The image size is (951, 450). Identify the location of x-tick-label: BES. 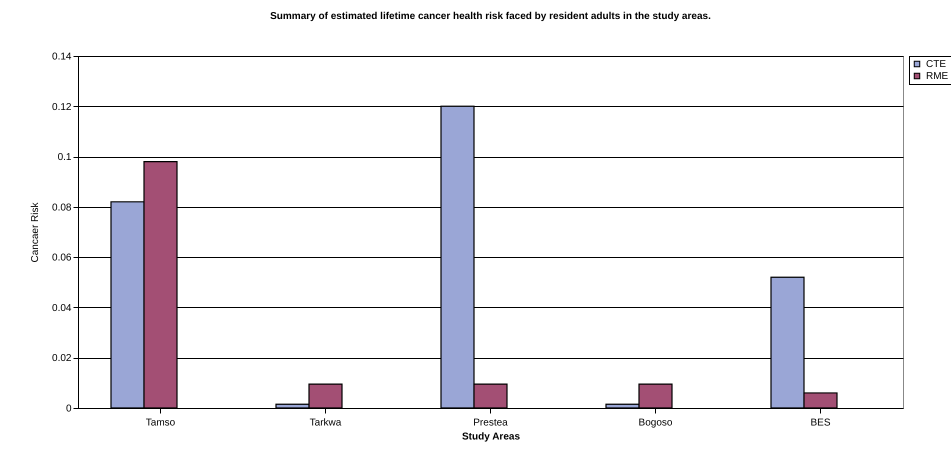
(820, 423).